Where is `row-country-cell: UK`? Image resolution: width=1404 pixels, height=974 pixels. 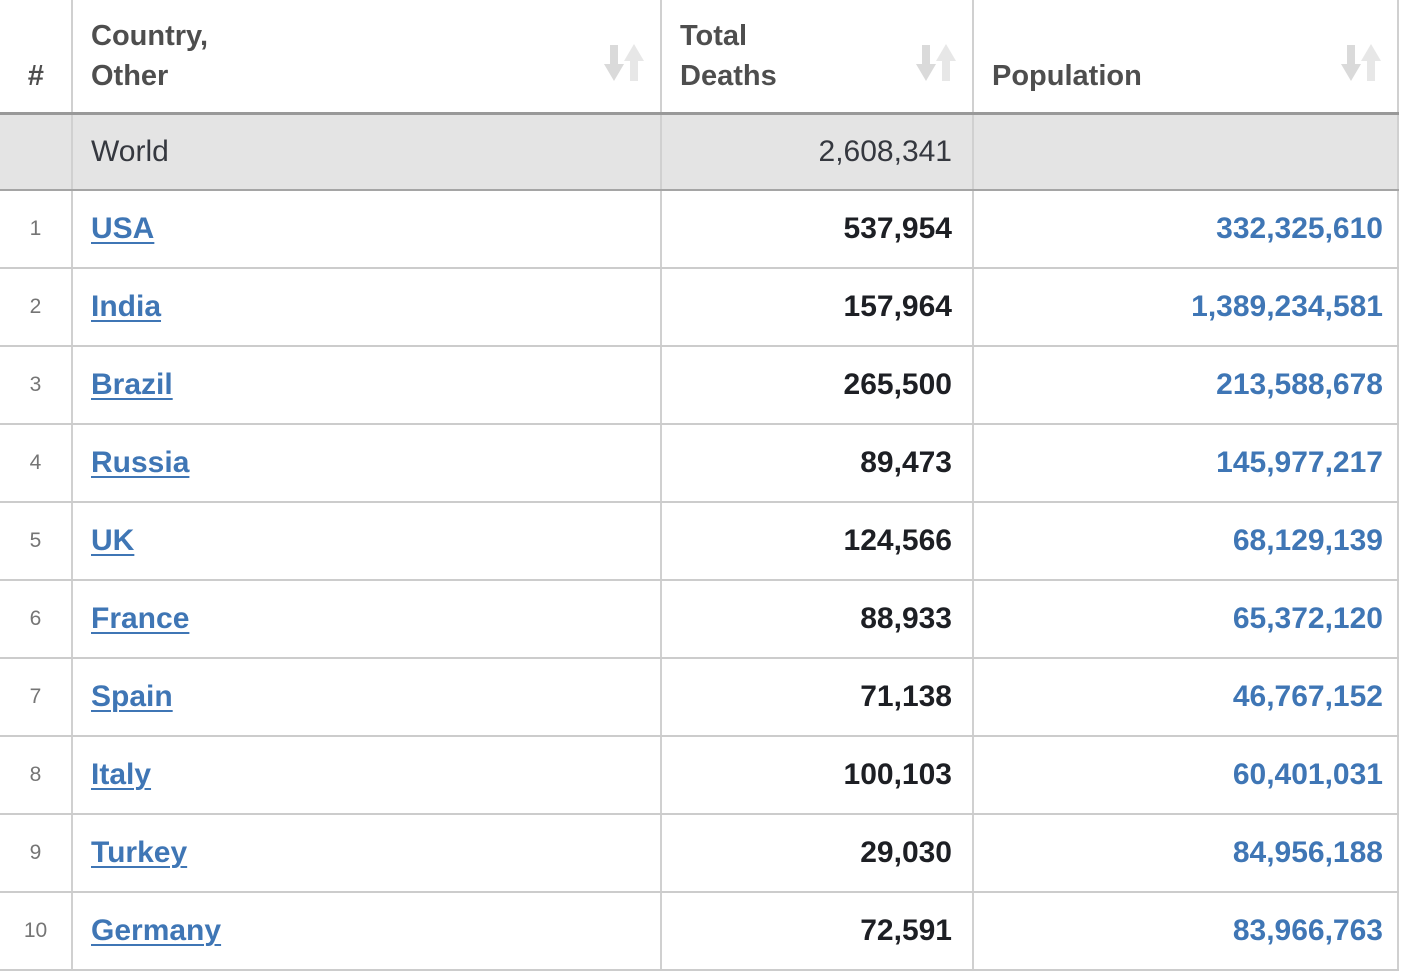
row-country-cell: UK is located at coordinates (367, 541).